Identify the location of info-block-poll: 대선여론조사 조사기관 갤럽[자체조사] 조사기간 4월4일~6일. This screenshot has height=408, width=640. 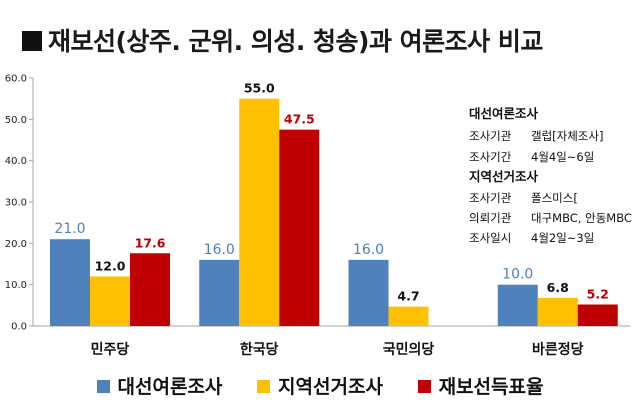
(536, 134).